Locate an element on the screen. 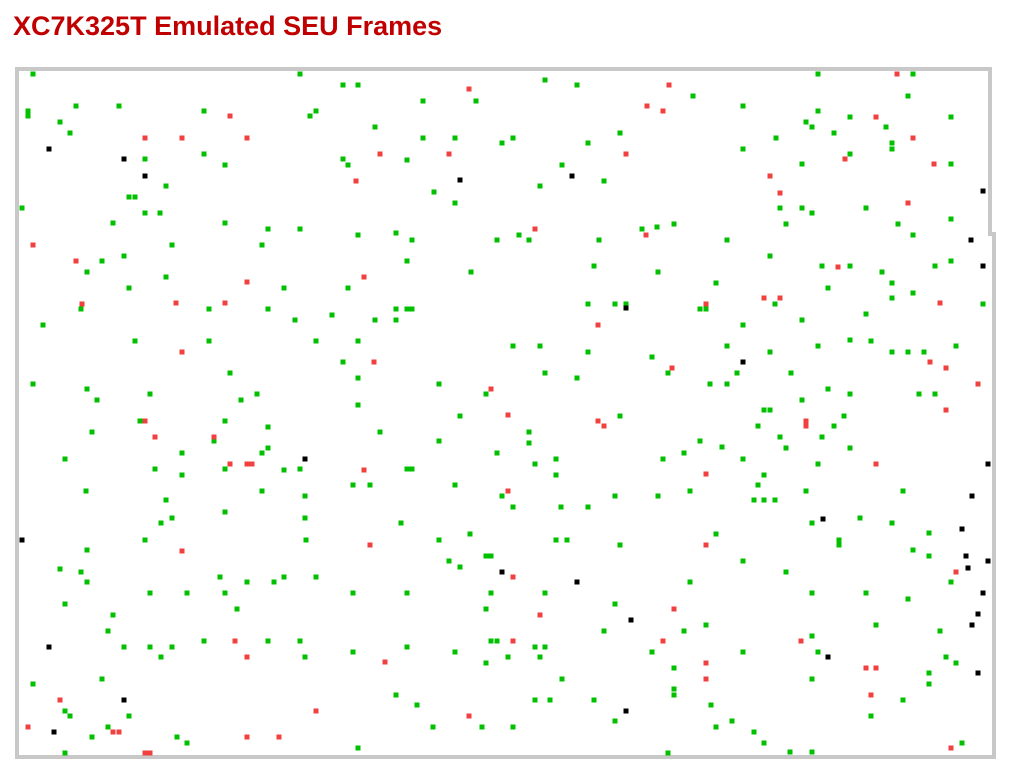  chart-title: XC7K325T Emulated SEU Frames is located at coordinates (227, 26).